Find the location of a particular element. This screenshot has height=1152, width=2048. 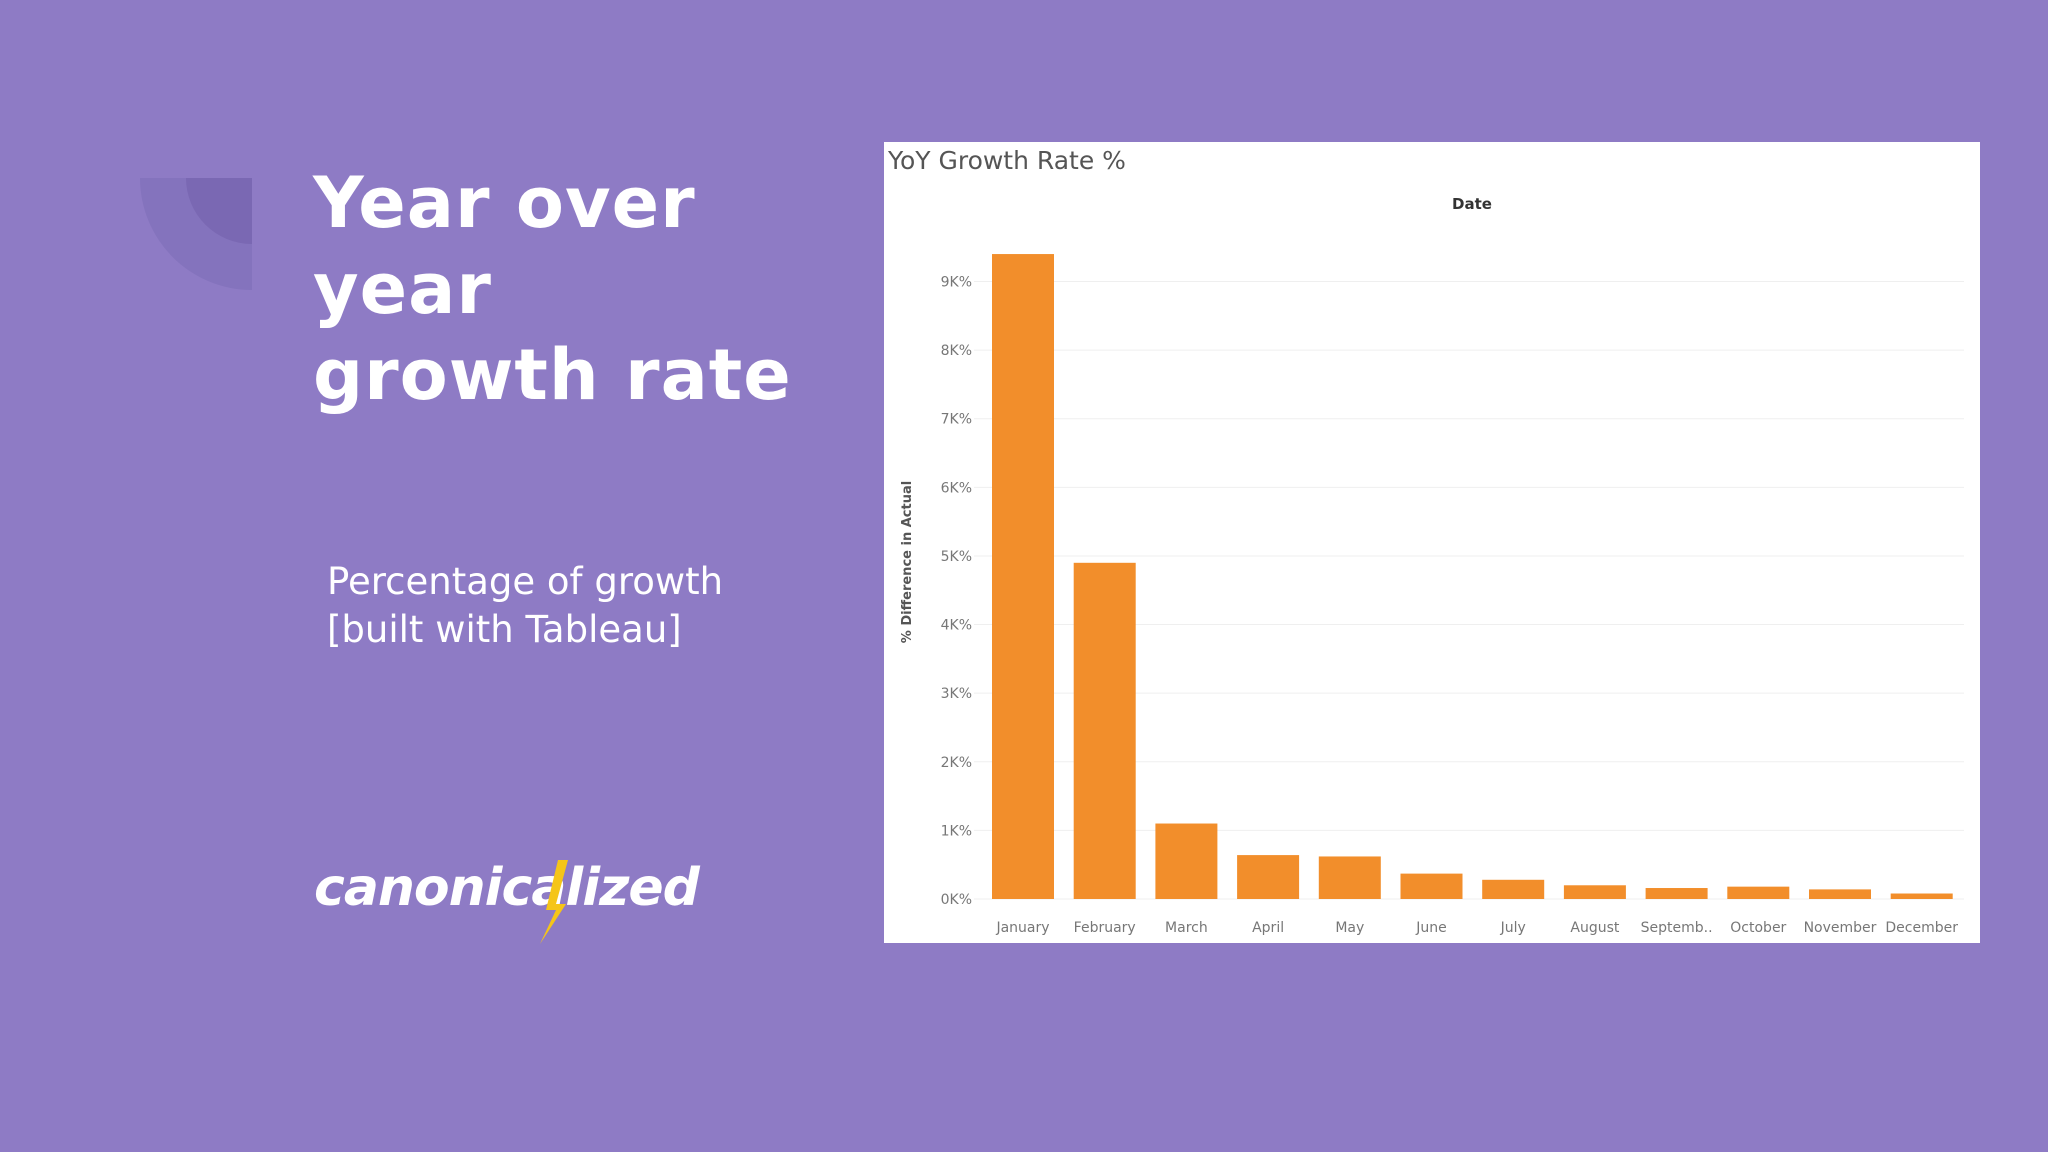

bar-december is located at coordinates (1921, 896).